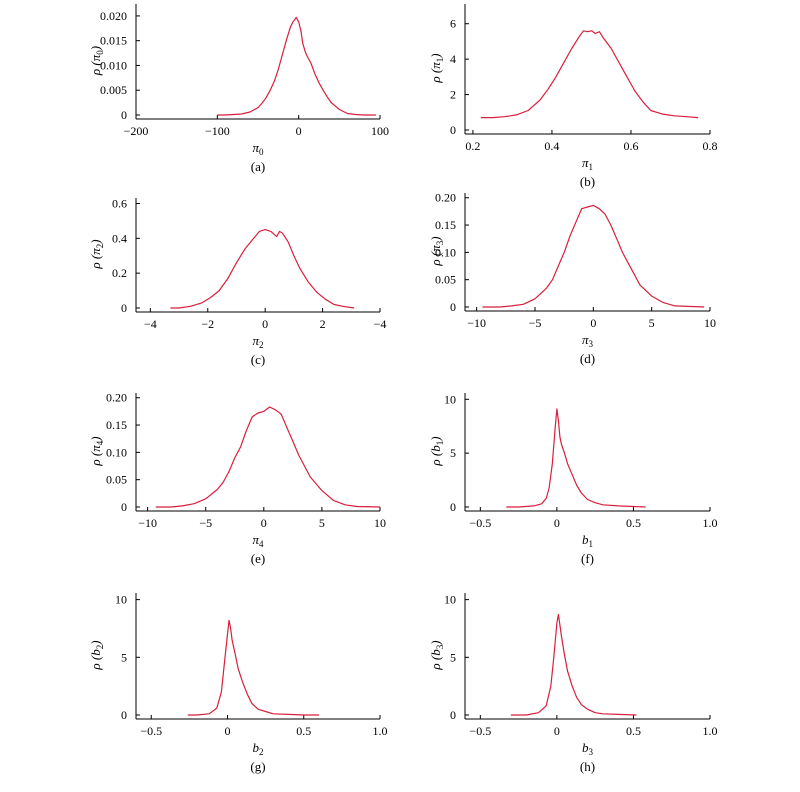  What do you see at coordinates (633, 523) in the screenshot?
I see `panel-f-x-tick-label: 0.5` at bounding box center [633, 523].